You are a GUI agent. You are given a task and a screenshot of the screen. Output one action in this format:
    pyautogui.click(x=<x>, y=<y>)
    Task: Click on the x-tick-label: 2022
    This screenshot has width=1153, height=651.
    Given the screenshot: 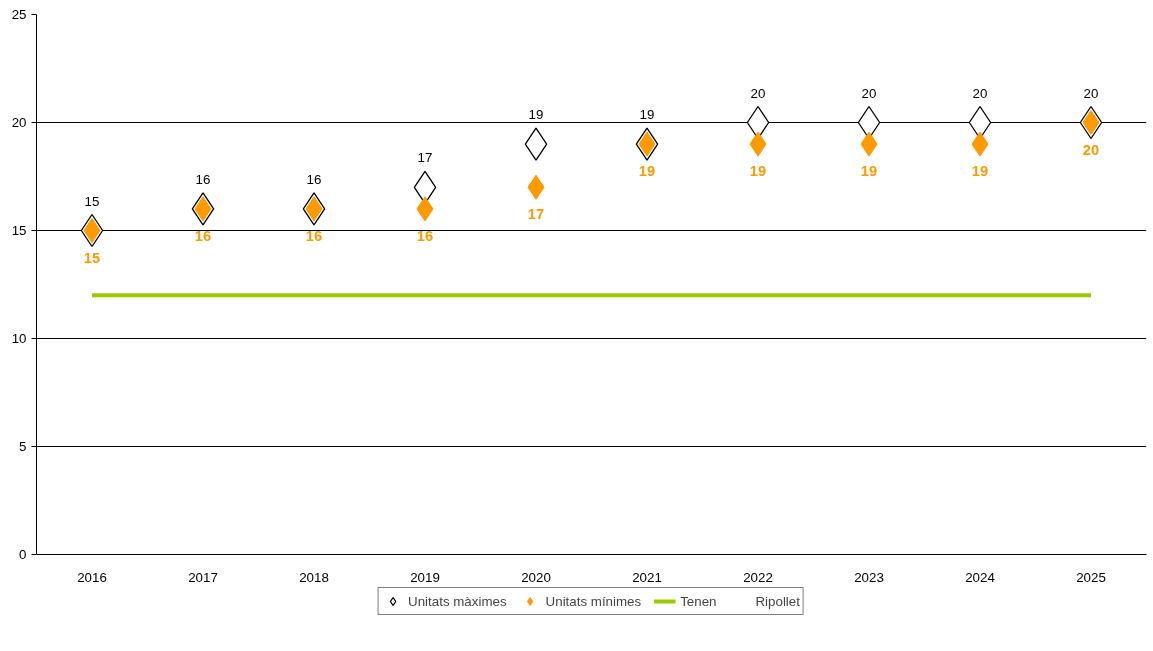 What is the action you would take?
    pyautogui.click(x=758, y=577)
    